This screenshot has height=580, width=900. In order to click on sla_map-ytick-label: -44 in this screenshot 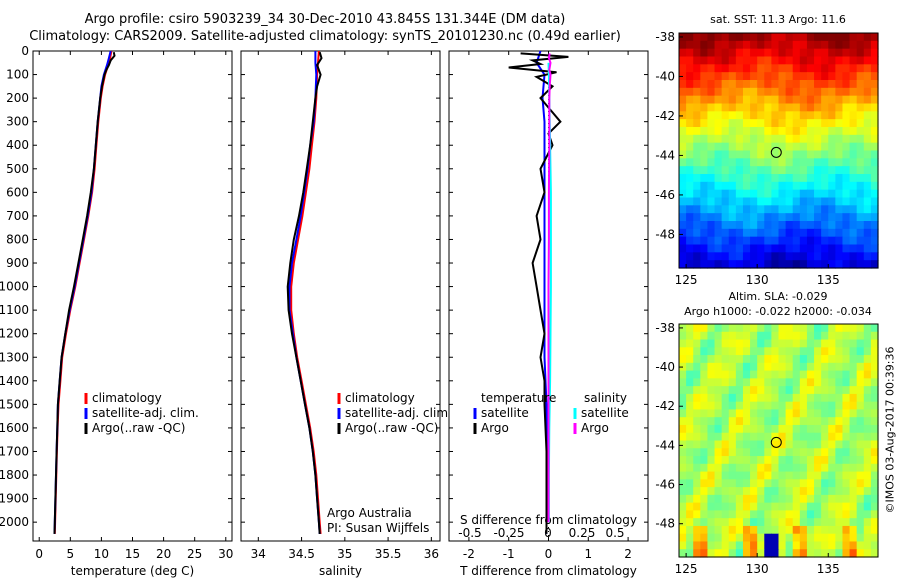, I will do `click(665, 445)`.